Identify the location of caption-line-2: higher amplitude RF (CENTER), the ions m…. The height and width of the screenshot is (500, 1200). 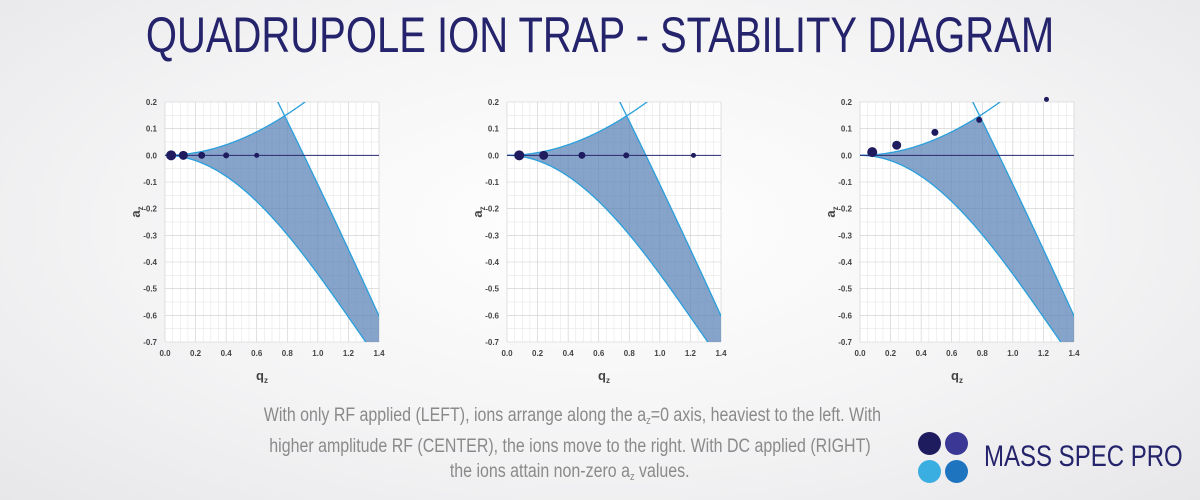
(570, 446).